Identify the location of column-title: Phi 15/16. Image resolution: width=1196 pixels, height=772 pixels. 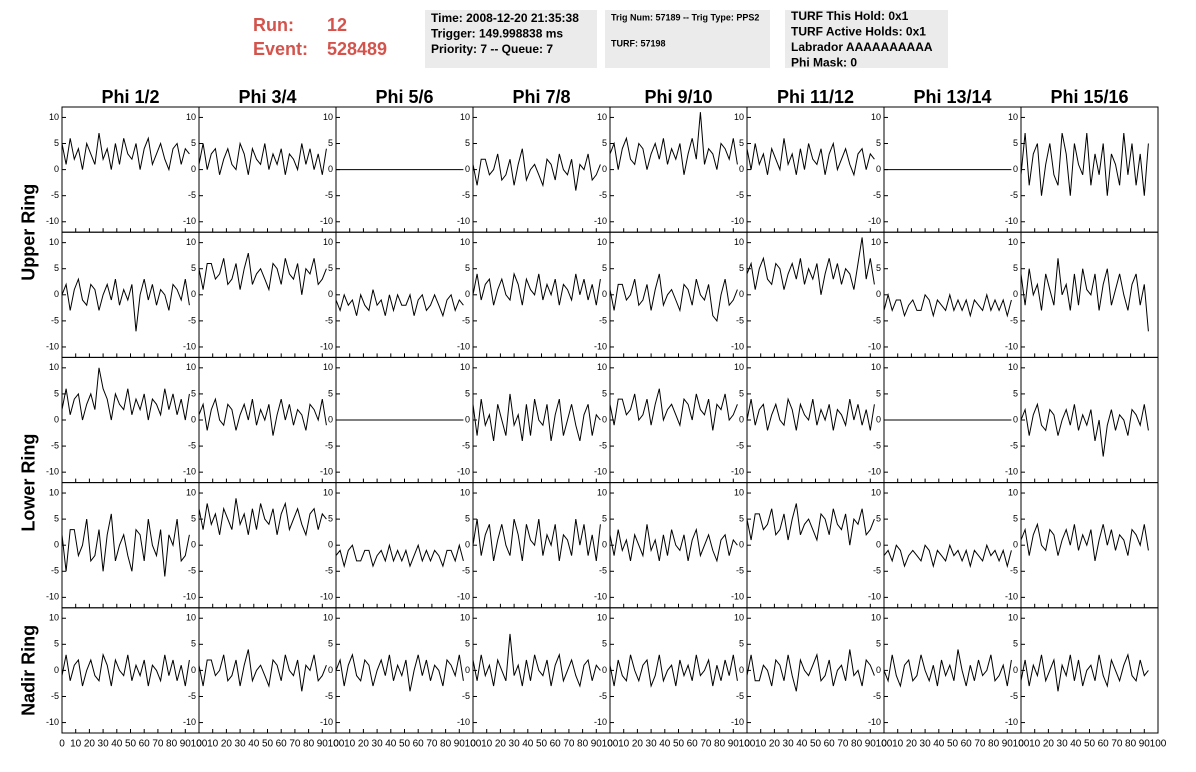
(1089, 97).